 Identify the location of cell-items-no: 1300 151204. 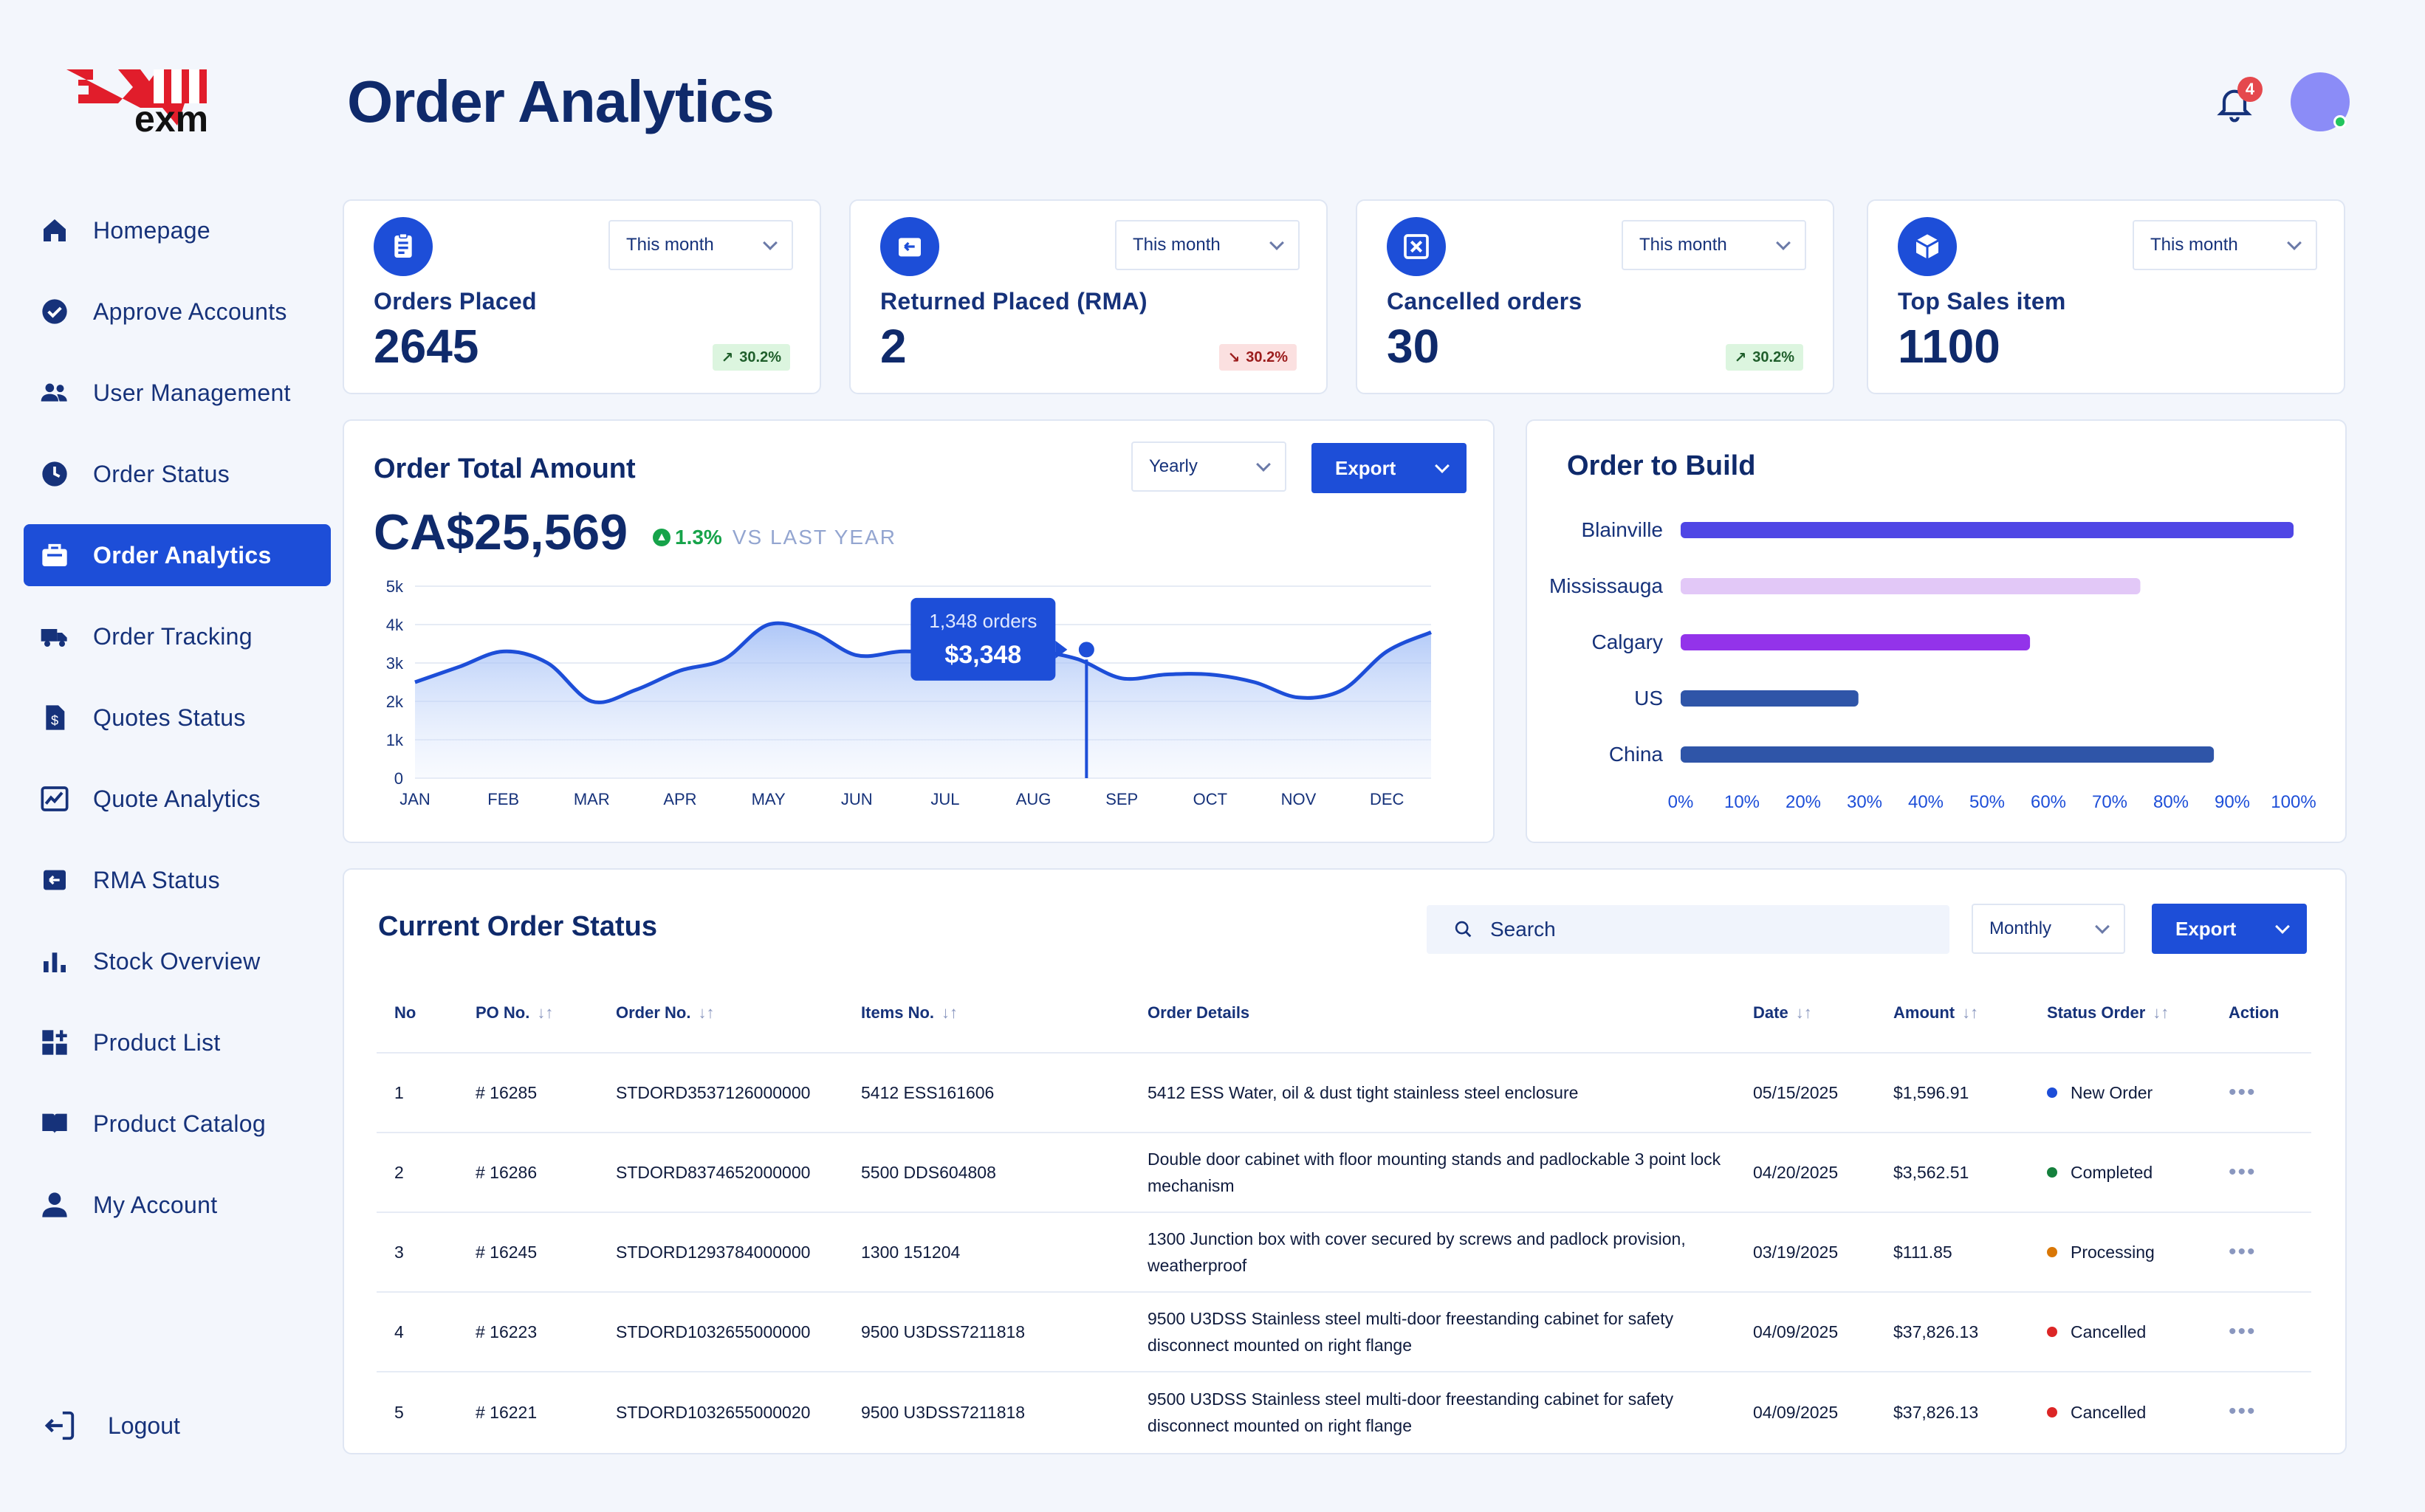
(986, 1252).